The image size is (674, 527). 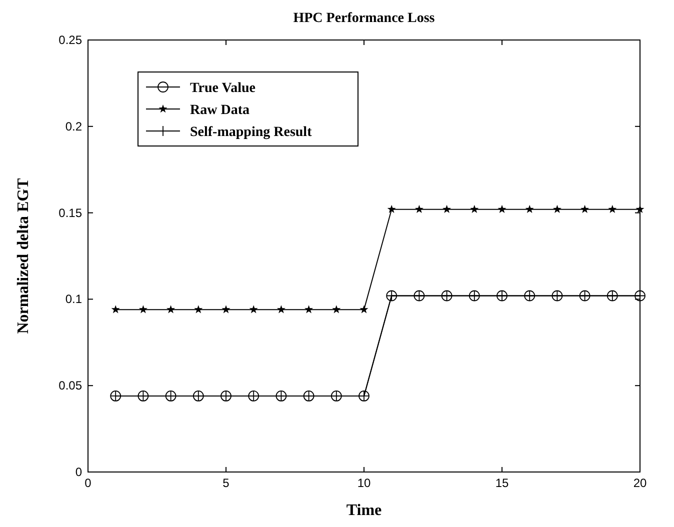 What do you see at coordinates (251, 132) in the screenshot?
I see `legend-label: Self-mapping Result` at bounding box center [251, 132].